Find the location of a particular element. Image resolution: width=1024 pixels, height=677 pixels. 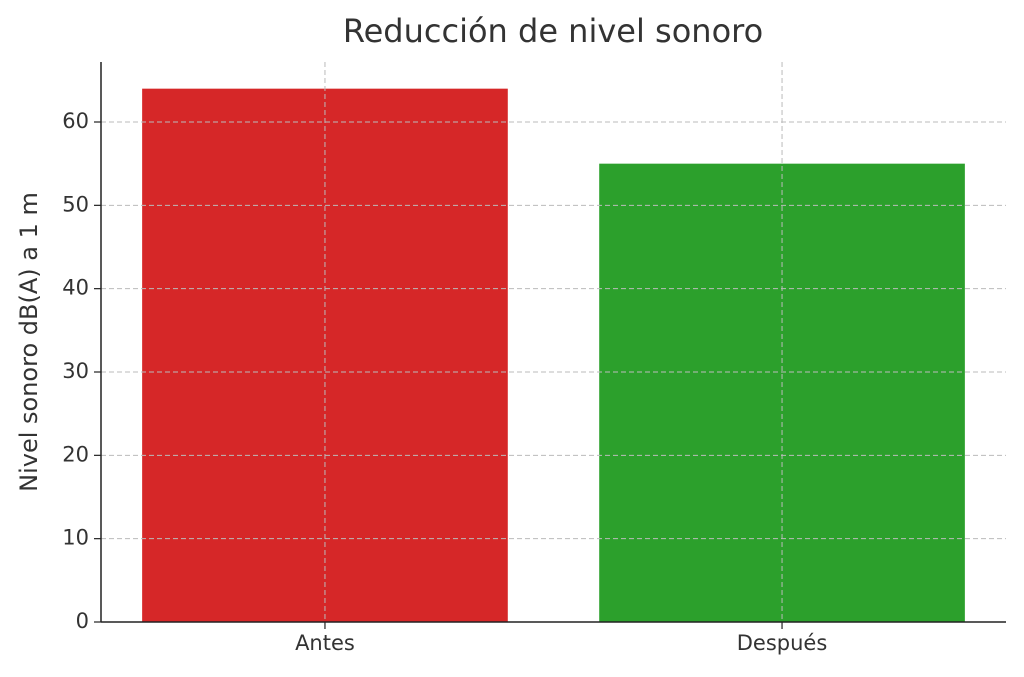

y-tick-label: 50 is located at coordinates (75, 204).